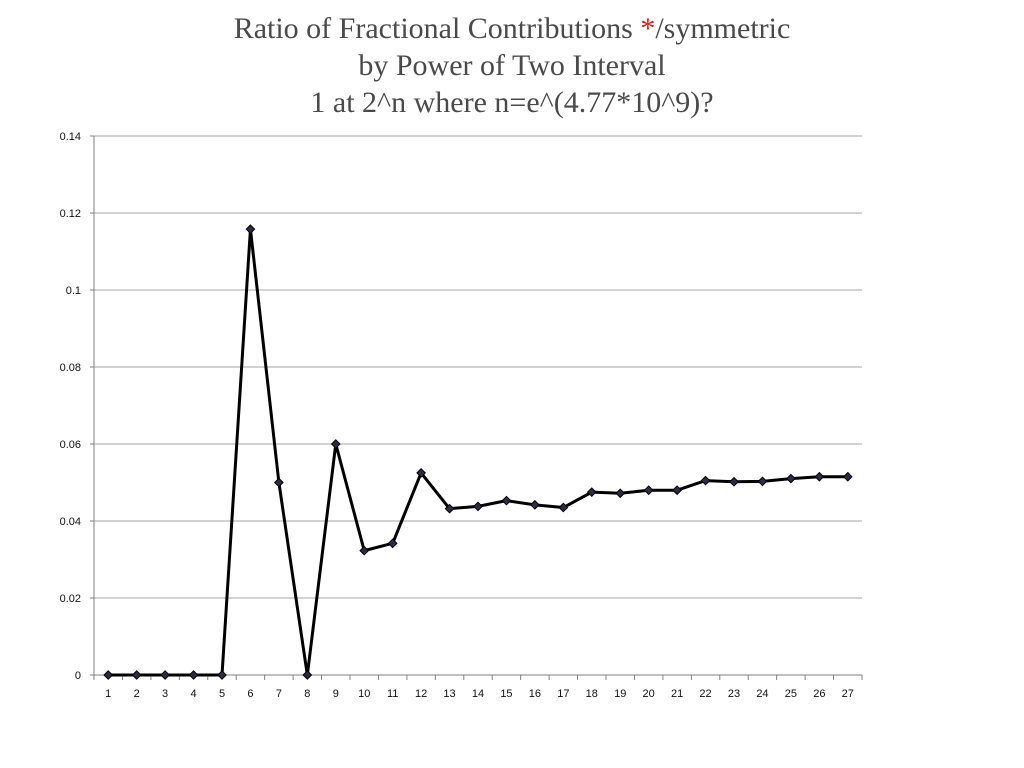 The height and width of the screenshot is (768, 1024). What do you see at coordinates (70, 137) in the screenshot?
I see `y-tick-label-7: 0.14` at bounding box center [70, 137].